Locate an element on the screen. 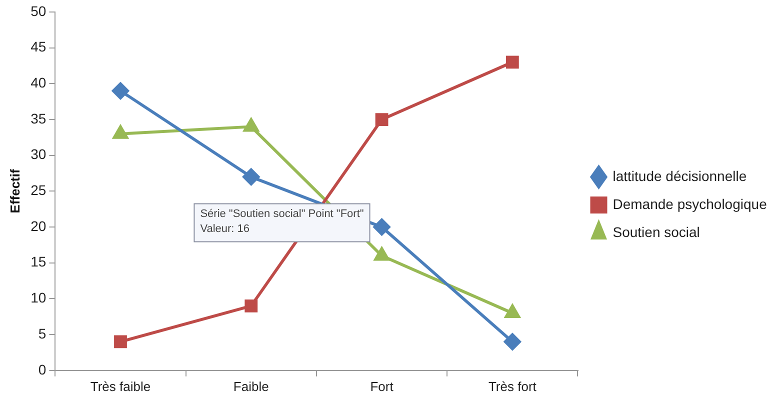 The image size is (779, 402). x-tick-label: Très fort is located at coordinates (512, 386).